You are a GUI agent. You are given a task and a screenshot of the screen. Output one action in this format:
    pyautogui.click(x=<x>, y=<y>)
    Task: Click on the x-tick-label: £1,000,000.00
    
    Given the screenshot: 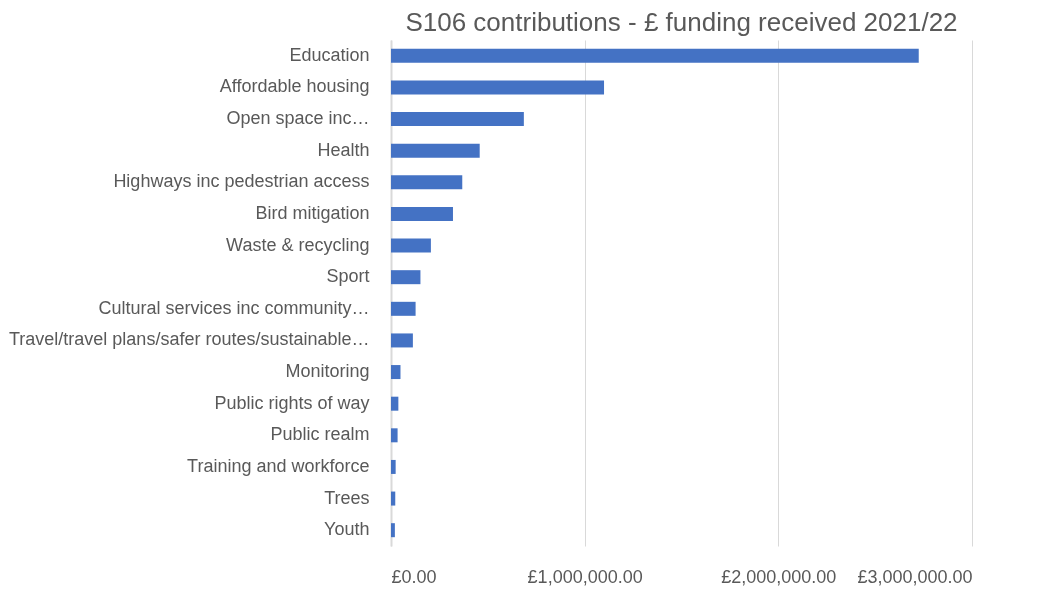 What is the action you would take?
    pyautogui.click(x=585, y=576)
    